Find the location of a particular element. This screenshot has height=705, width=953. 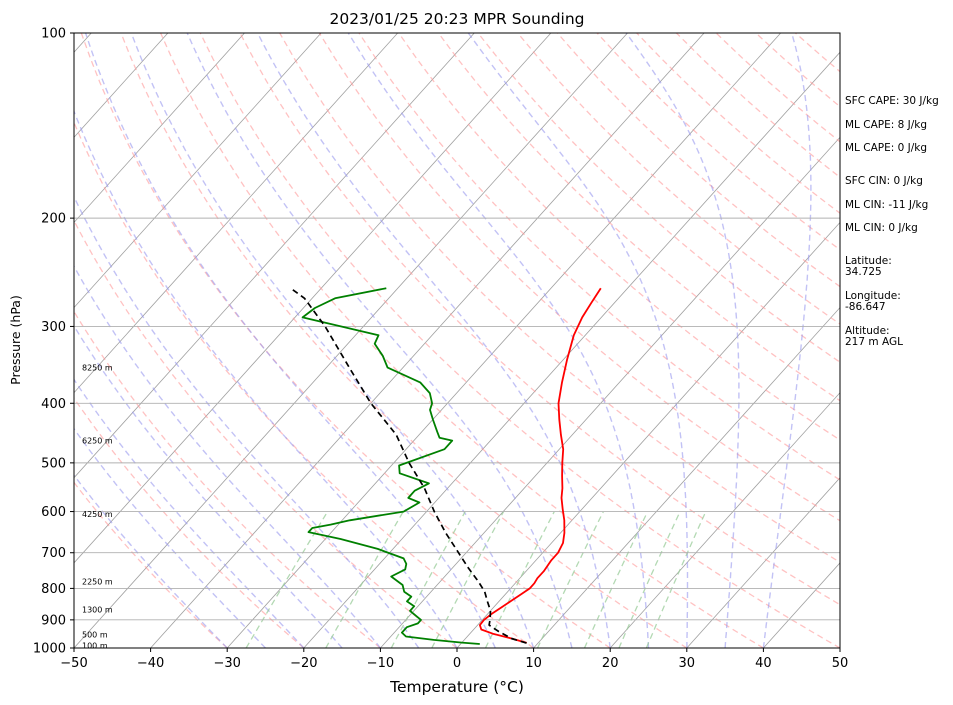

ml-cin-label: ML CIN: -11 J/kg is located at coordinates (886, 205).